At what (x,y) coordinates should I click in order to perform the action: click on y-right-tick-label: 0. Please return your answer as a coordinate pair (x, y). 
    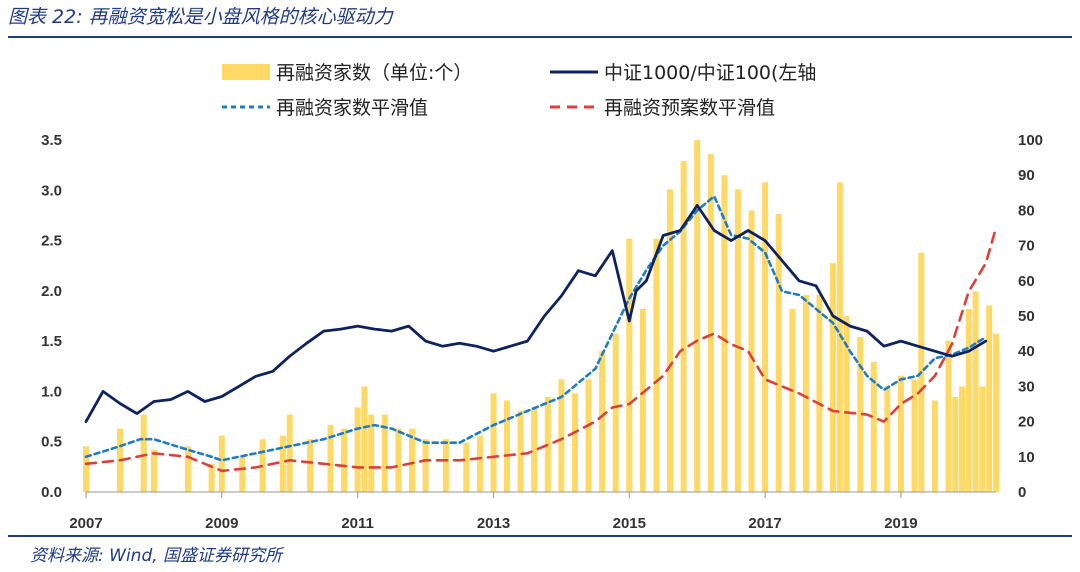
    Looking at the image, I should click on (1022, 492).